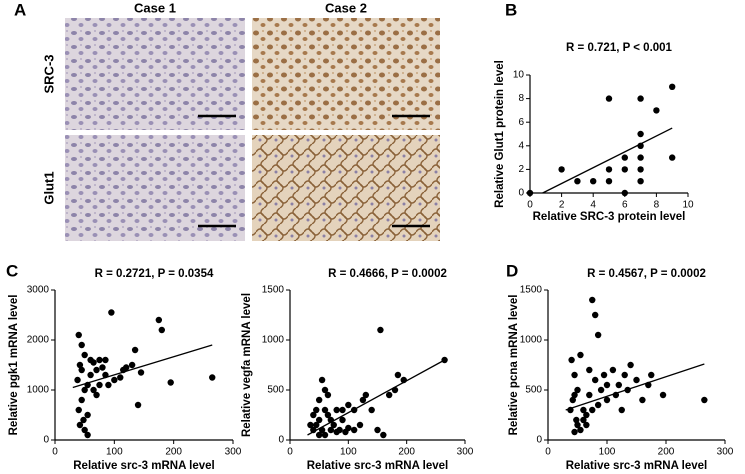 The image size is (745, 474). What do you see at coordinates (521, 145) in the screenshot?
I see `y-tick-label: 4` at bounding box center [521, 145].